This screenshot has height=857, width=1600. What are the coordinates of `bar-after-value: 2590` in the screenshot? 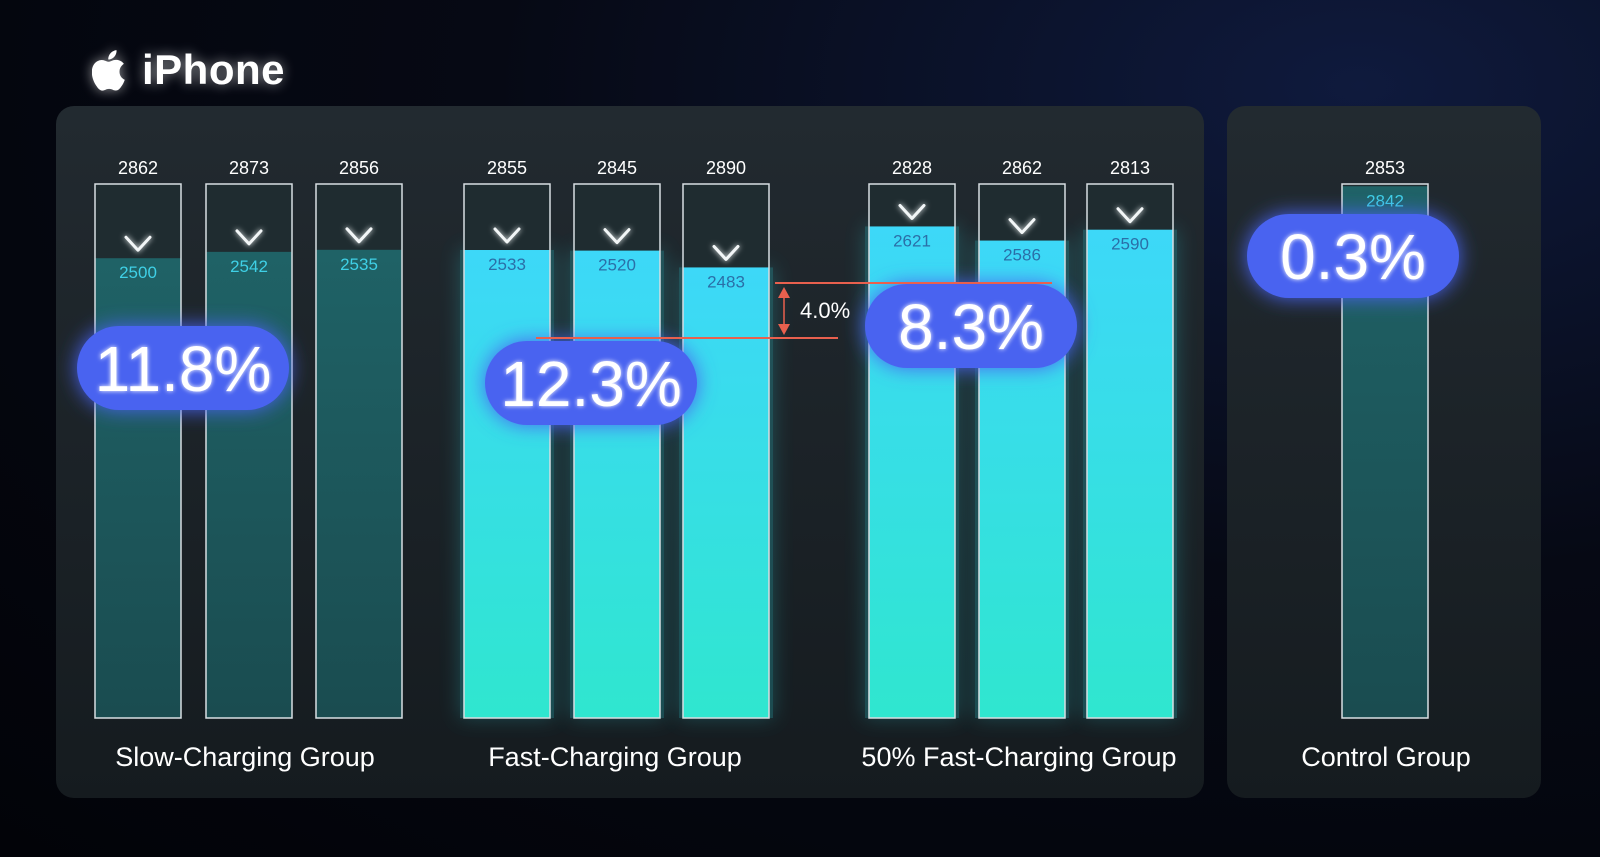 It's located at (1130, 244).